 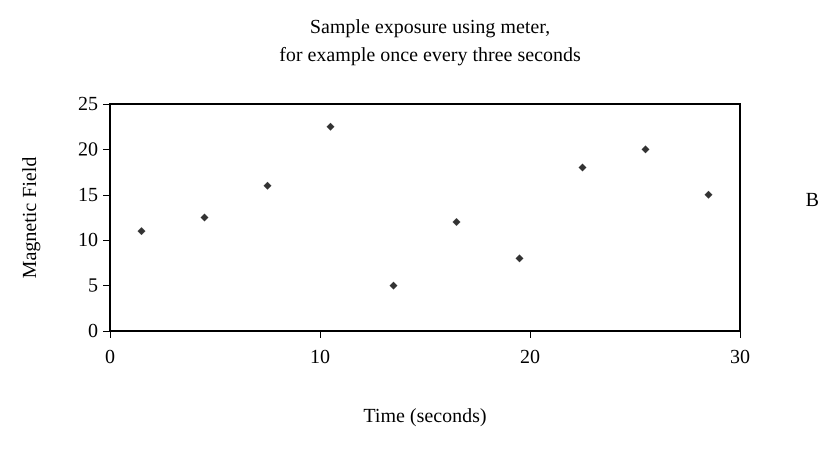 What do you see at coordinates (30, 217) in the screenshot?
I see `y-axis-title: Magnetic Field` at bounding box center [30, 217].